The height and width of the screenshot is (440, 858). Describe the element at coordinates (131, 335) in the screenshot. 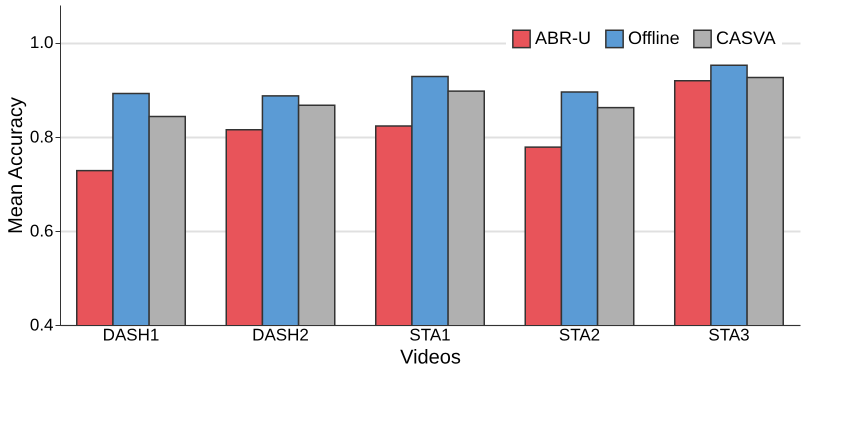

I see `x-tick-label: DASH1` at that location.